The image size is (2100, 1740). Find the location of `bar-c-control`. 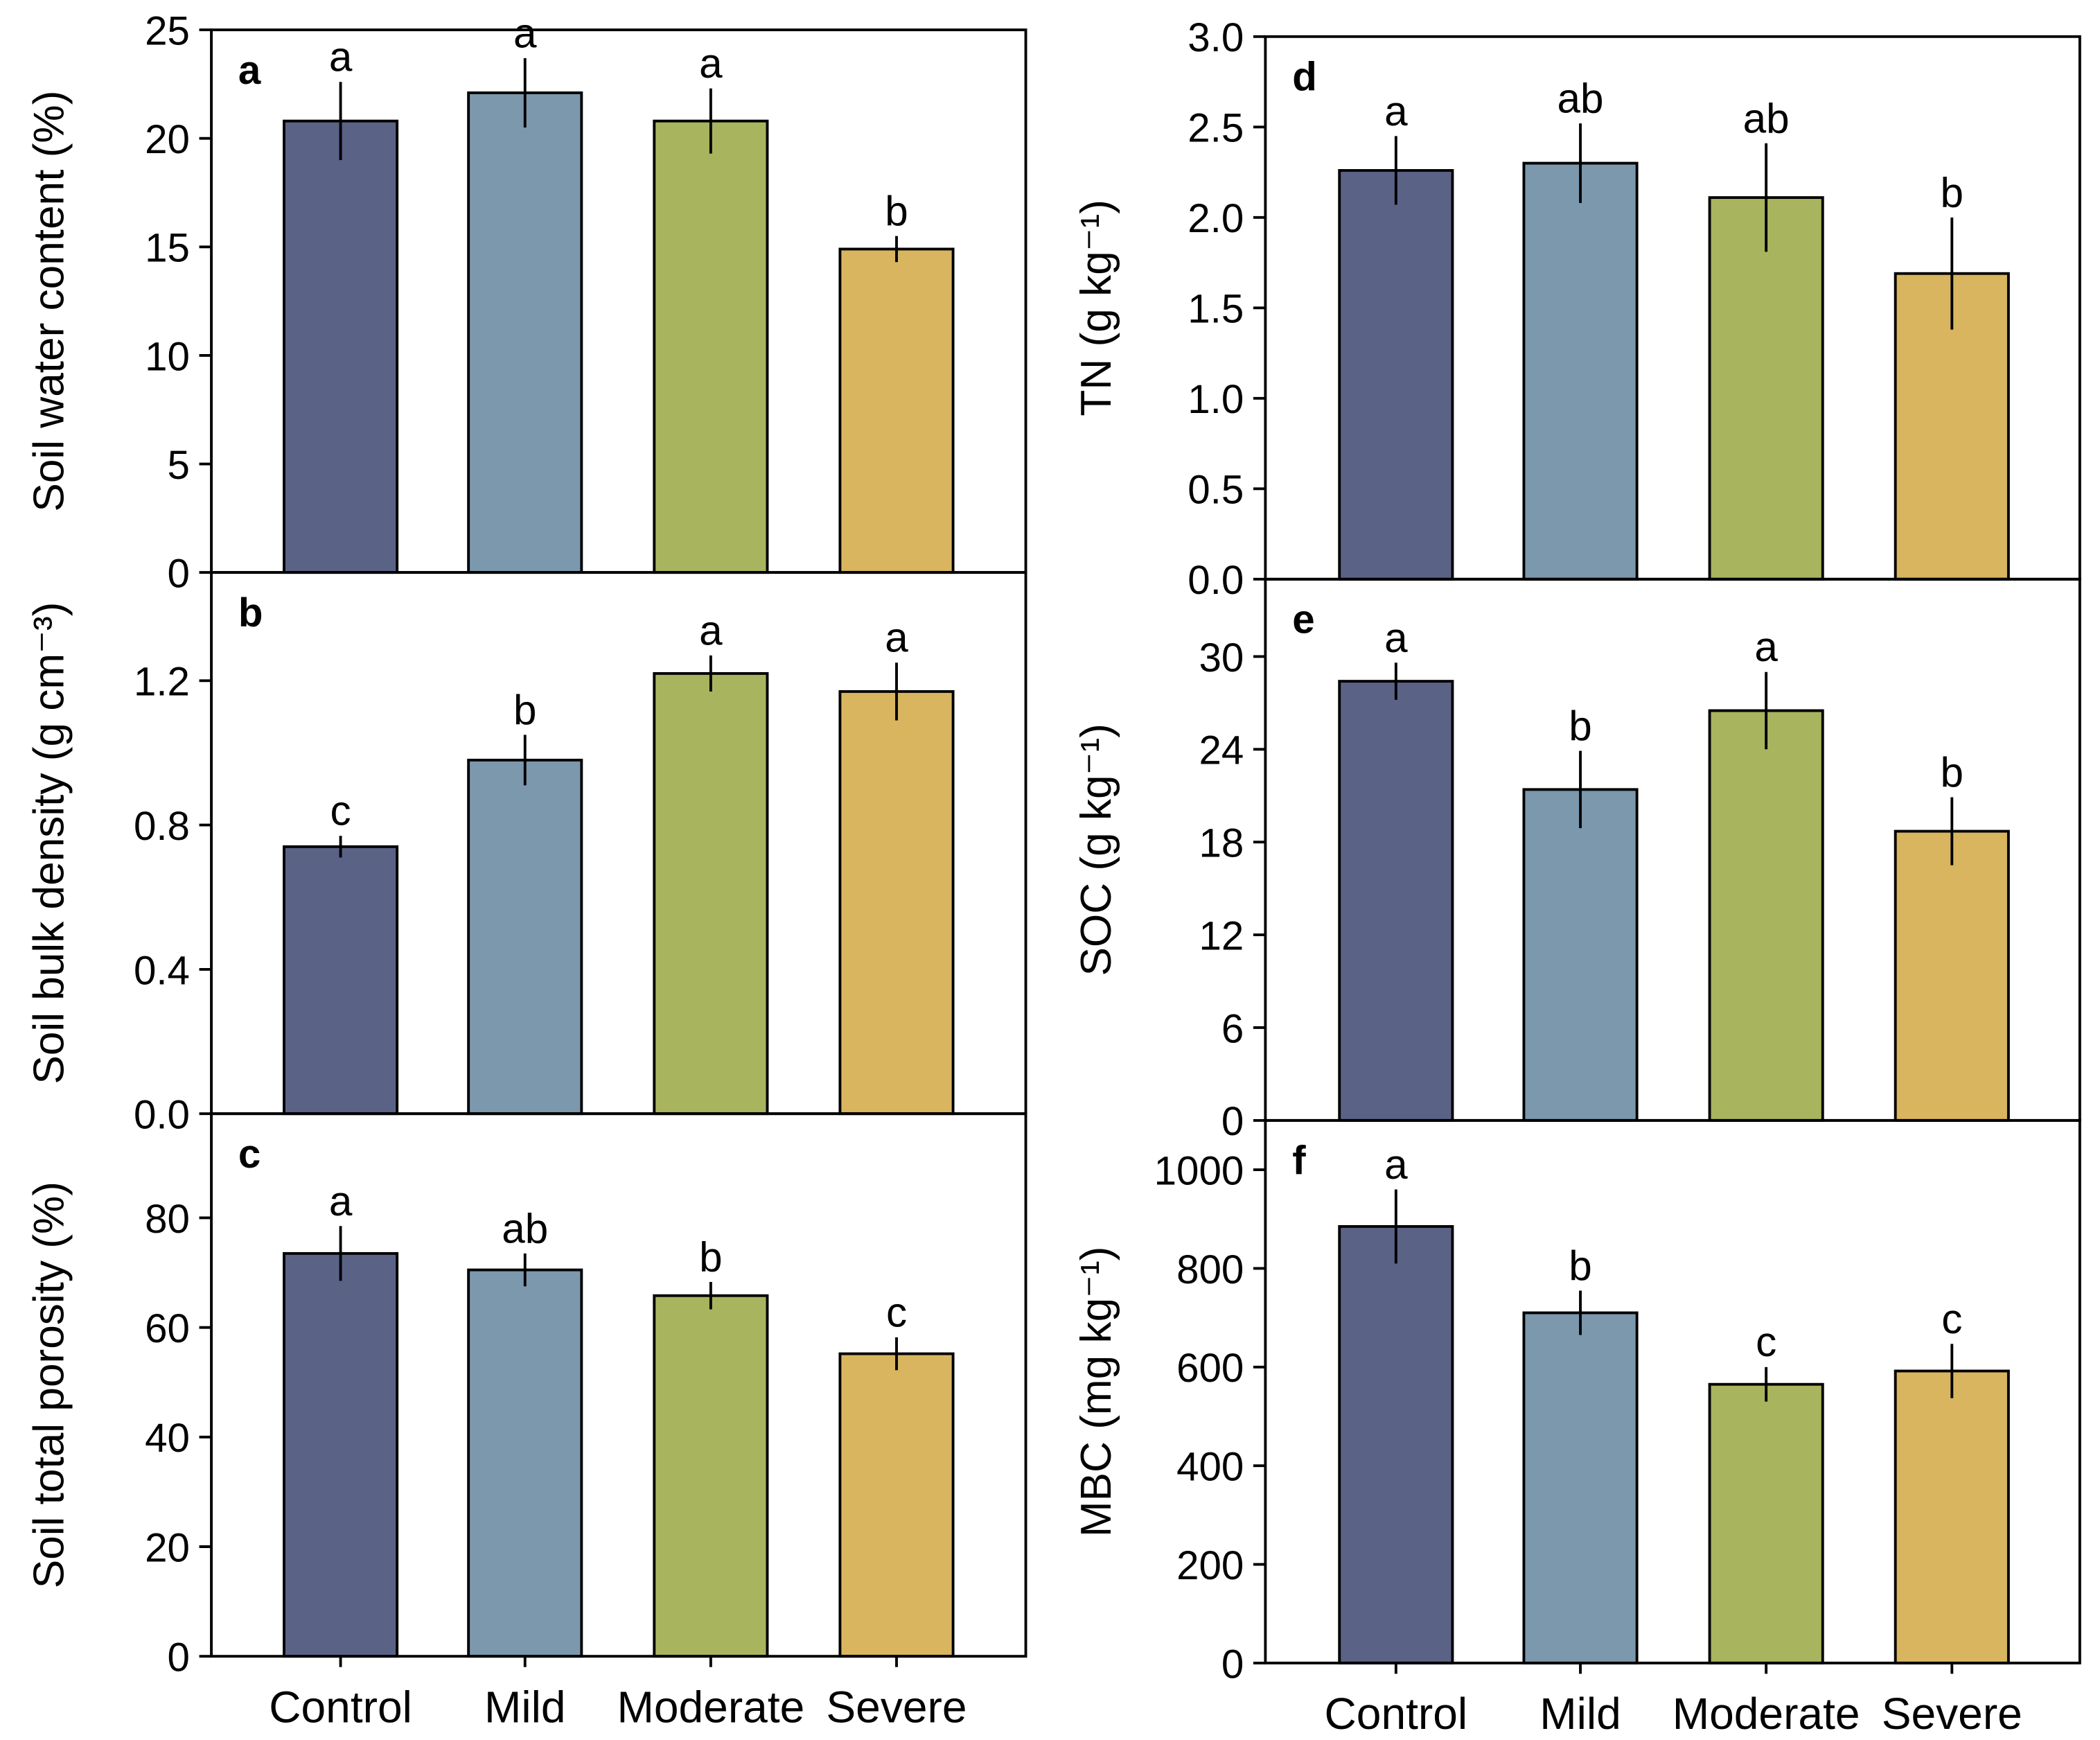

bar-c-control is located at coordinates (341, 1454).